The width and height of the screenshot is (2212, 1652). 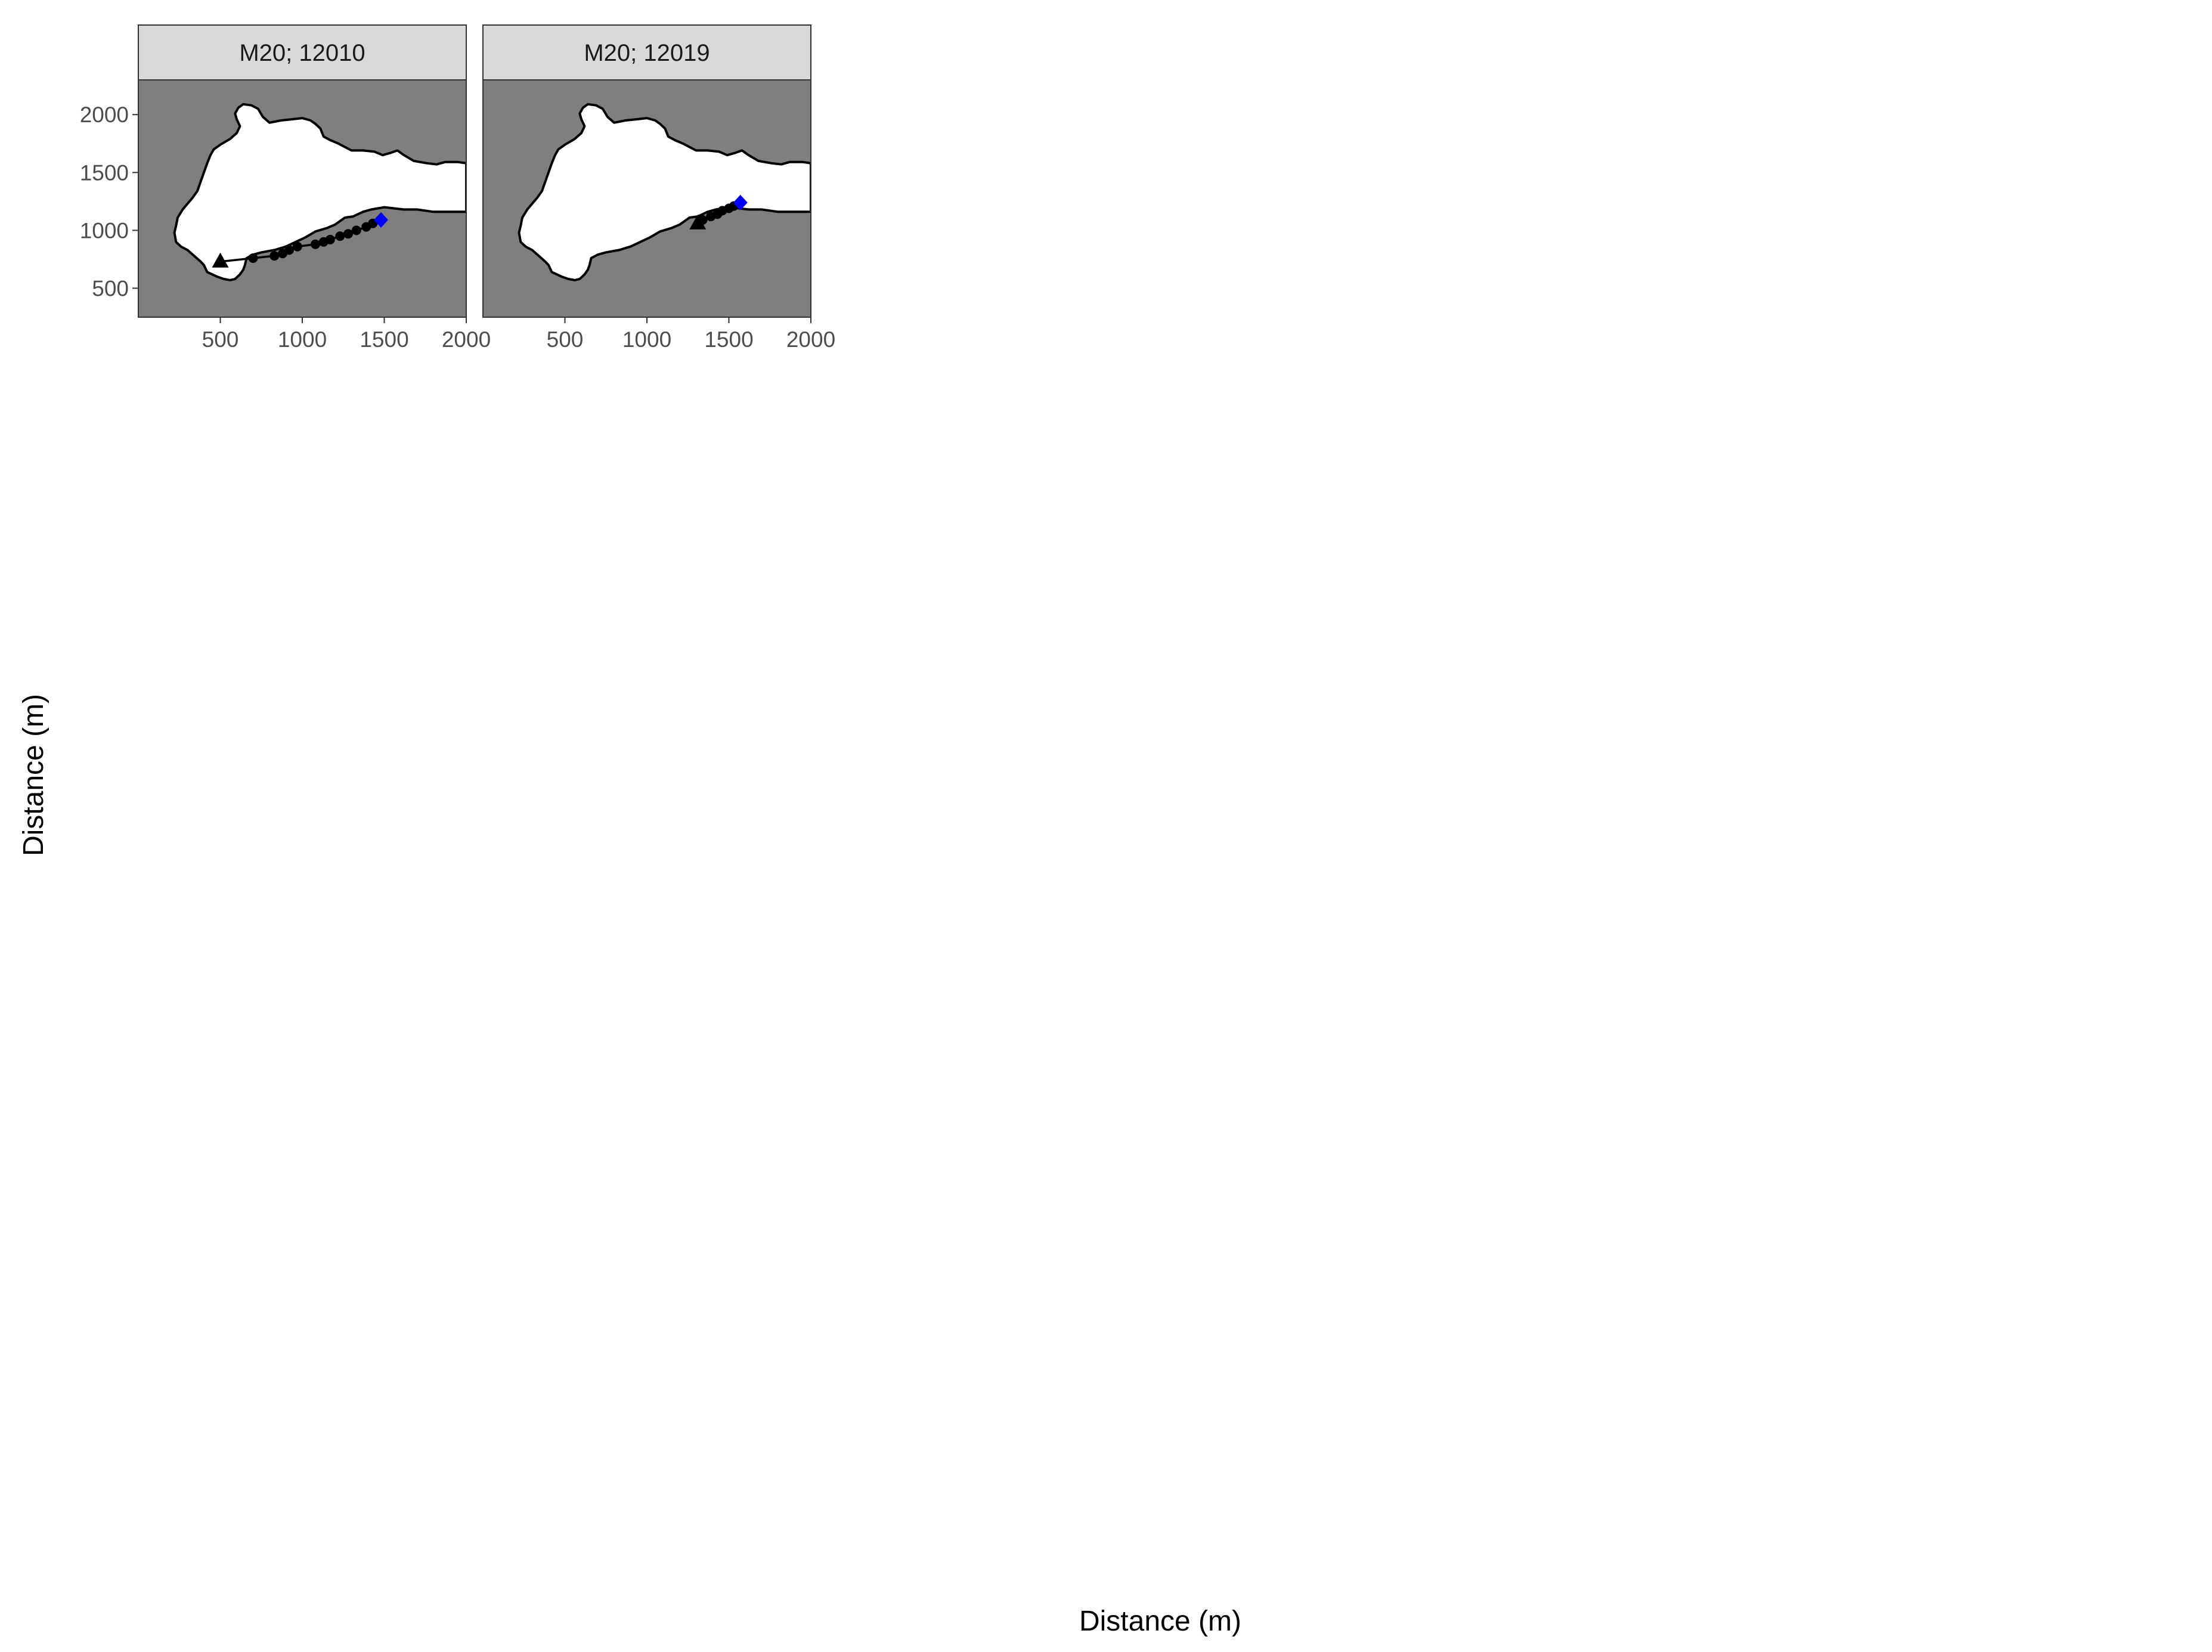 What do you see at coordinates (474, 171) in the screenshot?
I see `facet-panels: M20; 12010 M20; 12019` at bounding box center [474, 171].